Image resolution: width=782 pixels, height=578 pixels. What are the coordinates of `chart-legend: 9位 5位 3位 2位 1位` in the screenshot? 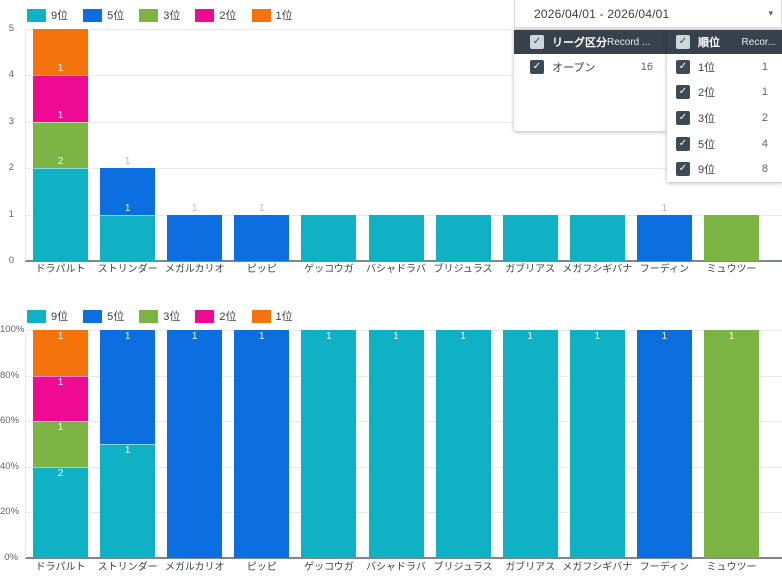 It's located at (167, 15).